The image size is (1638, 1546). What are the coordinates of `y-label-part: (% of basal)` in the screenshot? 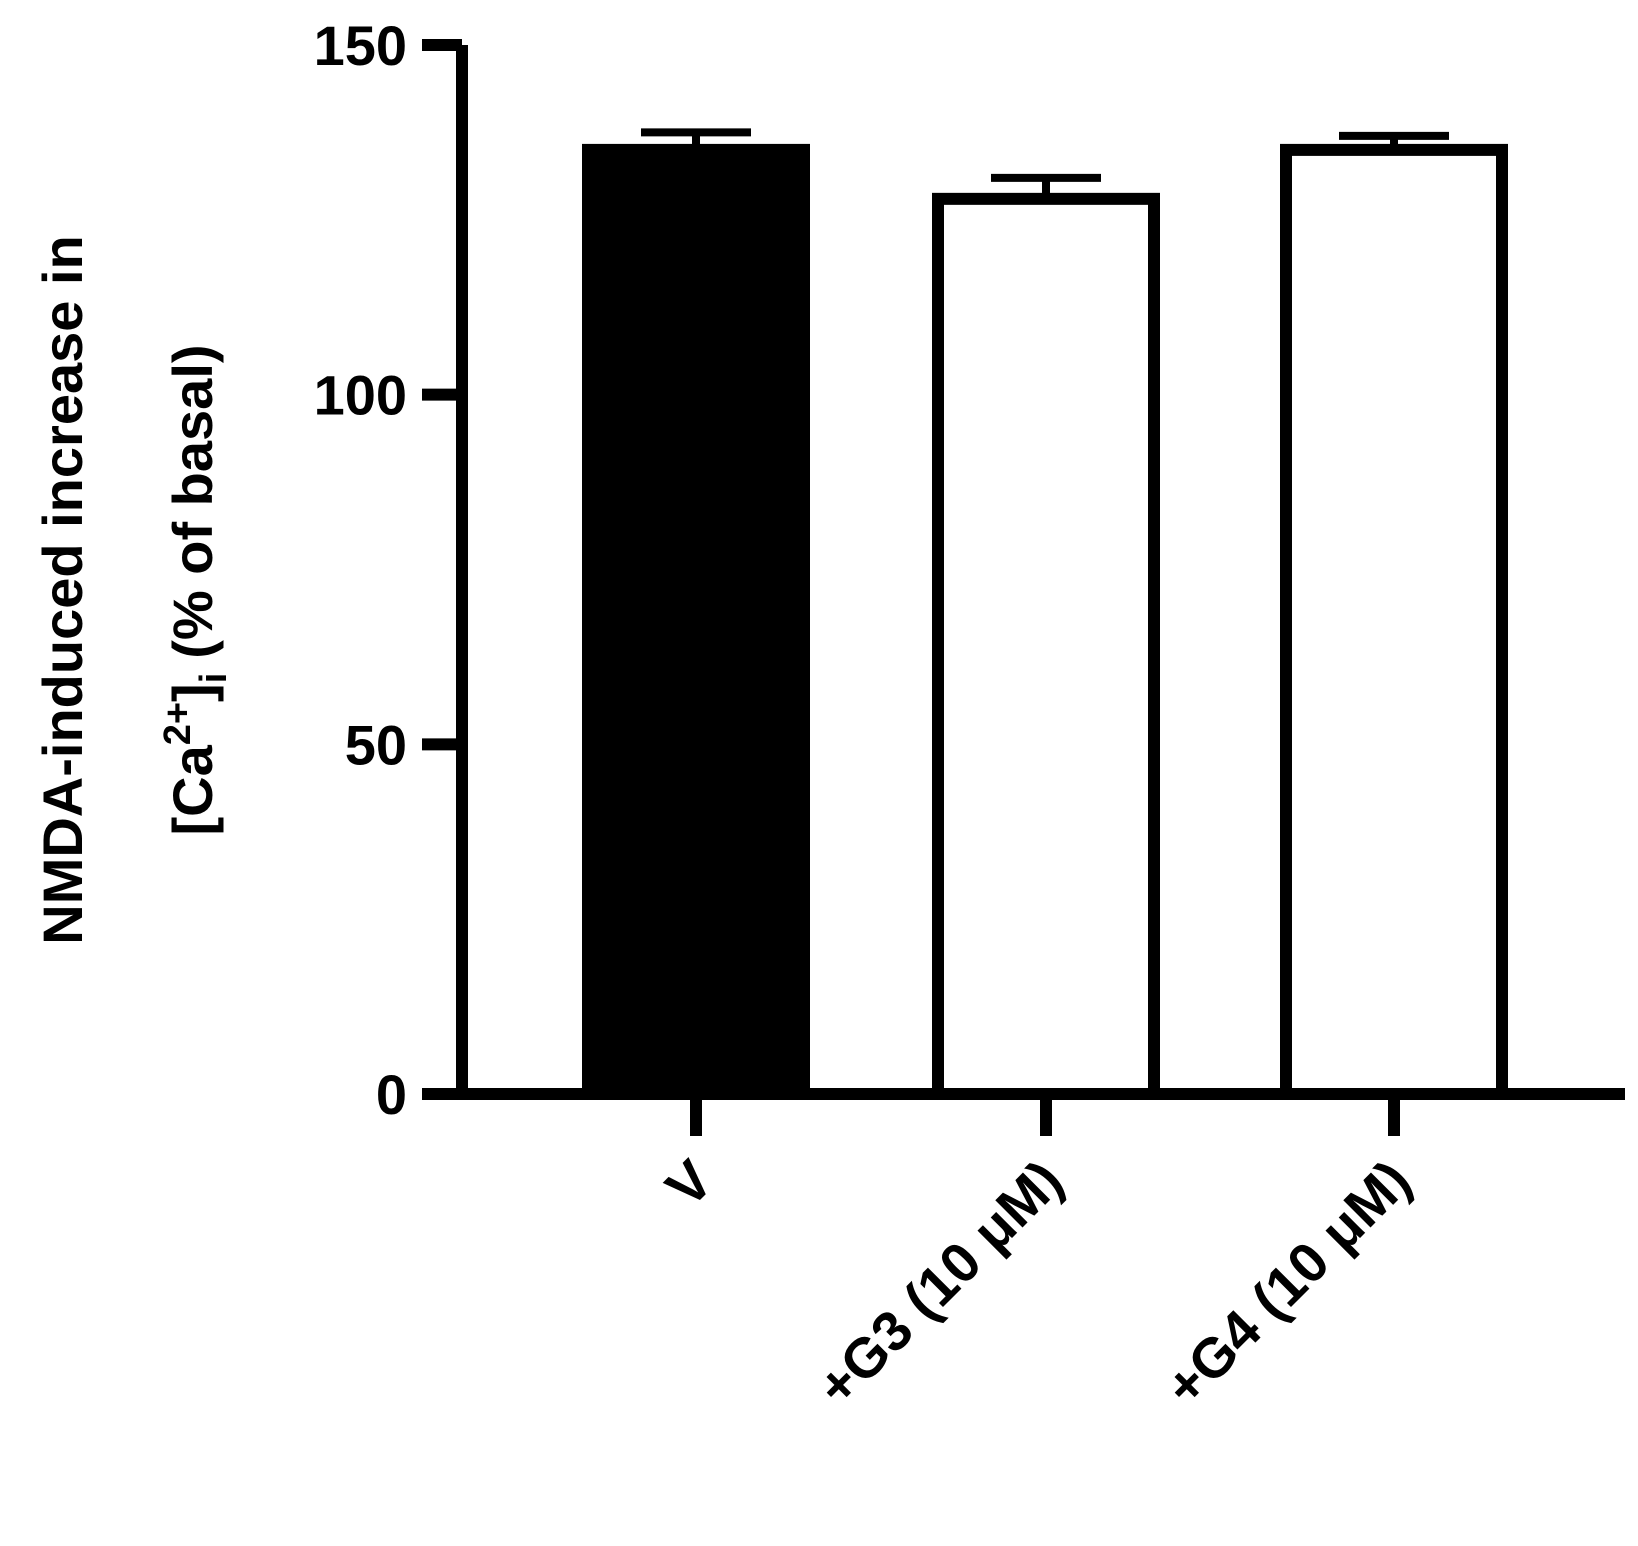 It's located at (192, 501).